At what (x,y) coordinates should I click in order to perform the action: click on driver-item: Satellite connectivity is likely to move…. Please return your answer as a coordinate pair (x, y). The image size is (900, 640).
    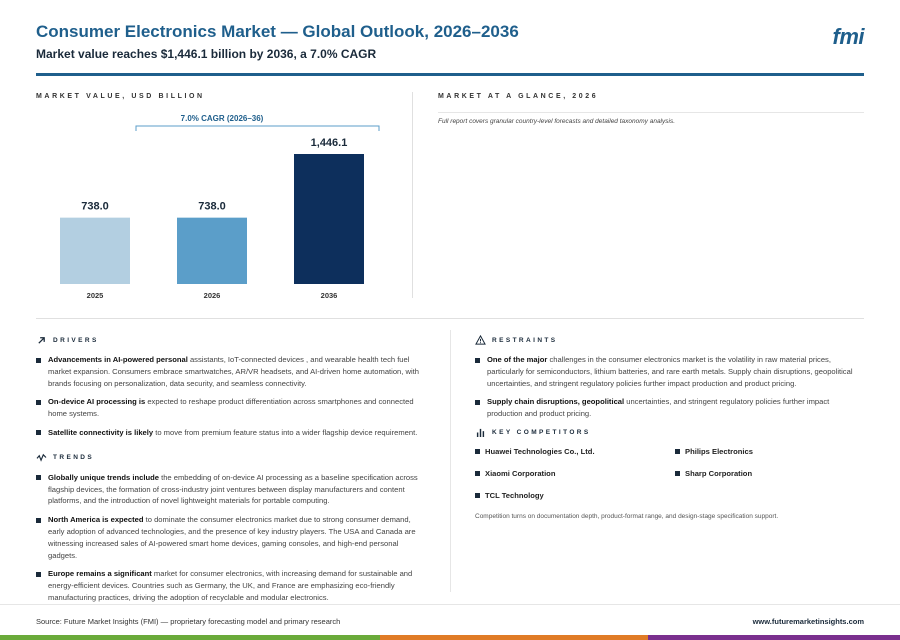
    Looking at the image, I should click on (232, 433).